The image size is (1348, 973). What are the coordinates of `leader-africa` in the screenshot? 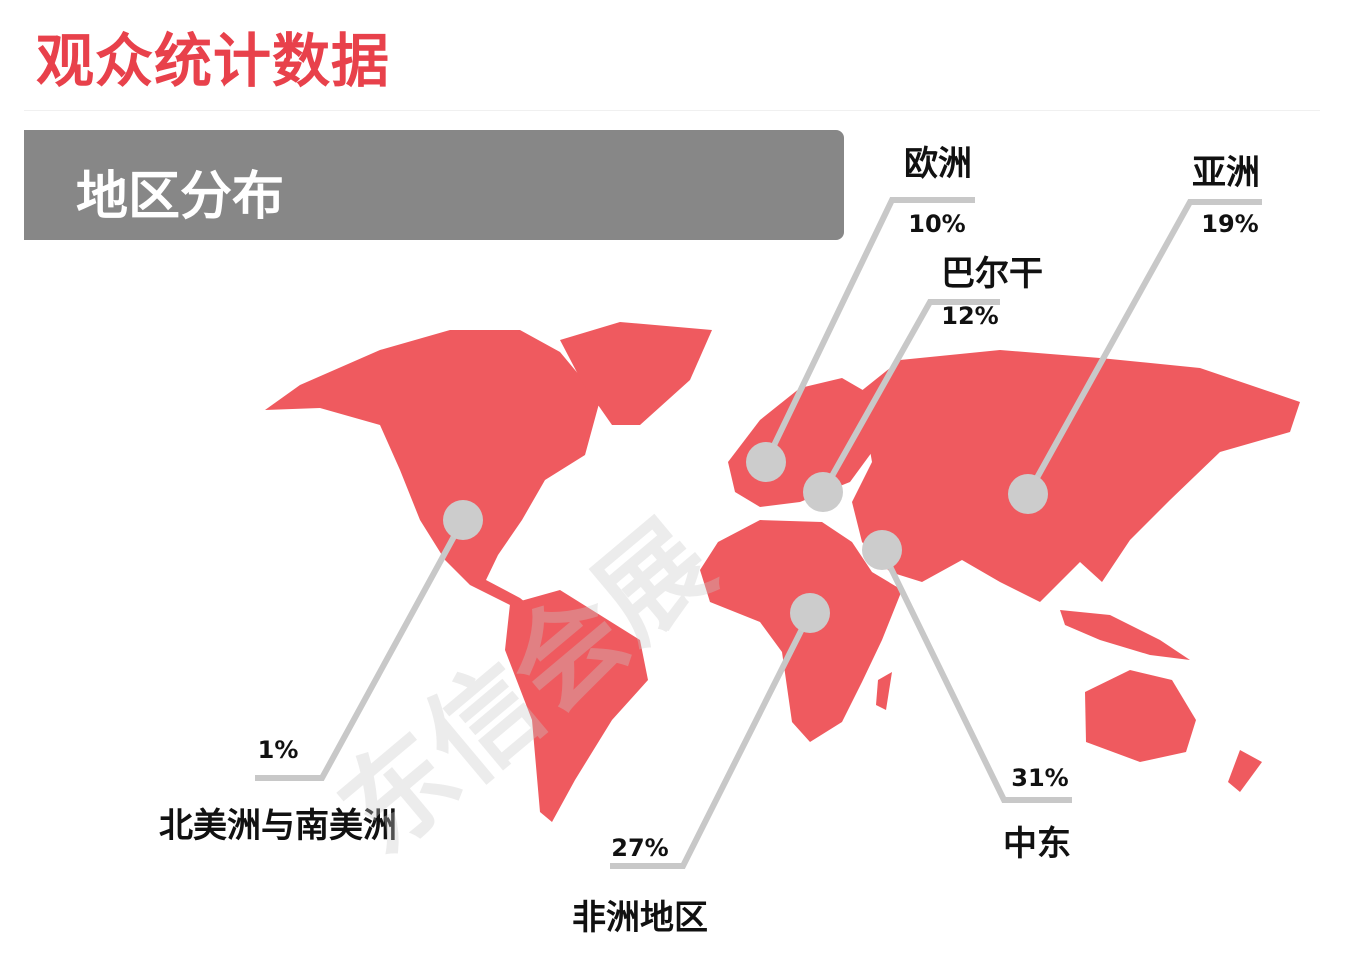 It's located at (711, 740).